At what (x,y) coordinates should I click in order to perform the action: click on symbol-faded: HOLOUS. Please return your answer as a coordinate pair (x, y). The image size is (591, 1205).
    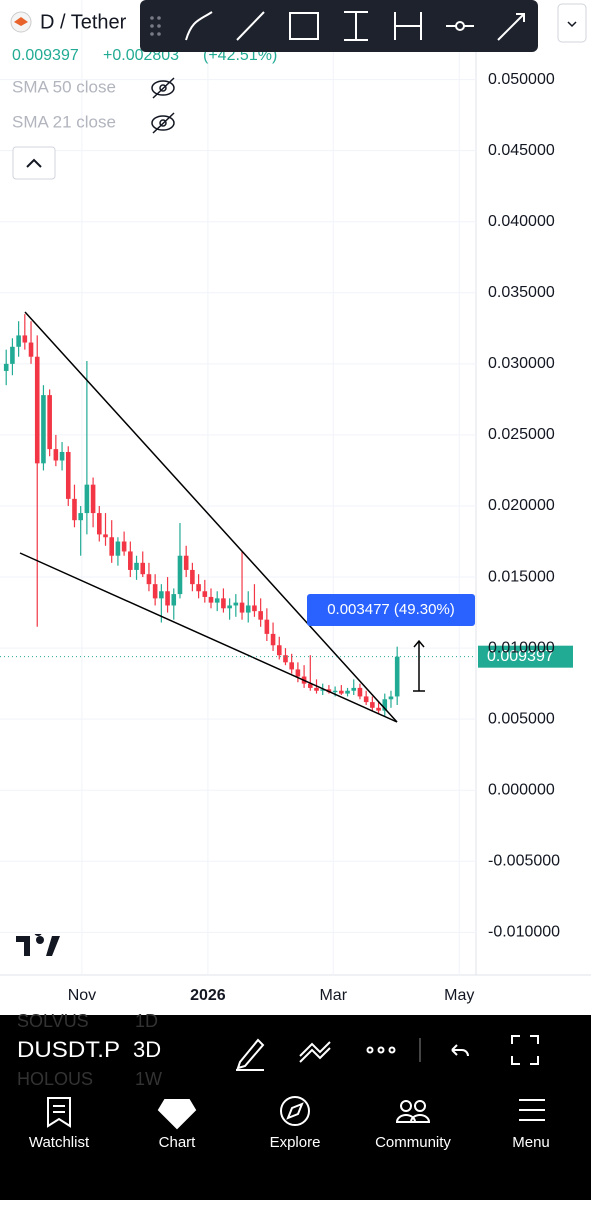
    Looking at the image, I should click on (55, 1079).